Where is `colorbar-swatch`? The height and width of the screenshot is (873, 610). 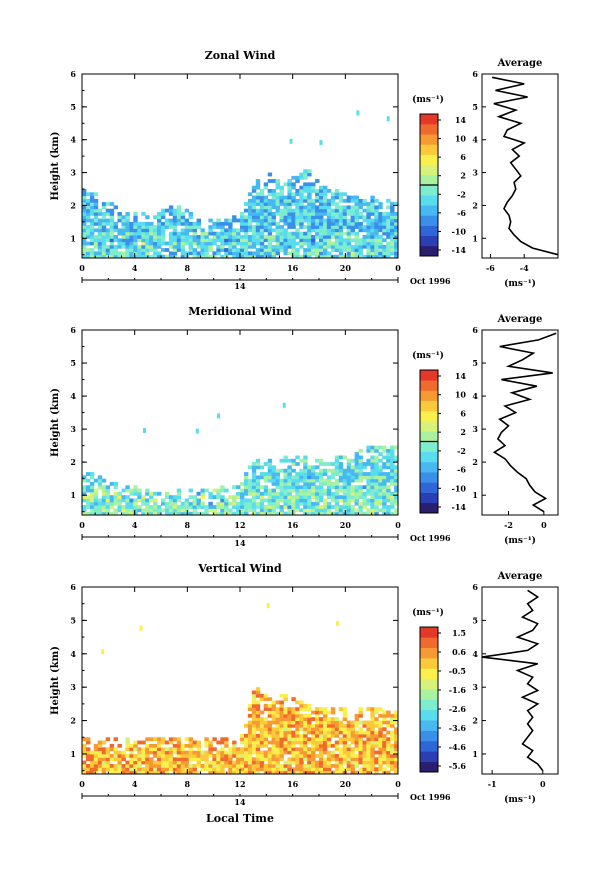 colorbar-swatch is located at coordinates (429, 395).